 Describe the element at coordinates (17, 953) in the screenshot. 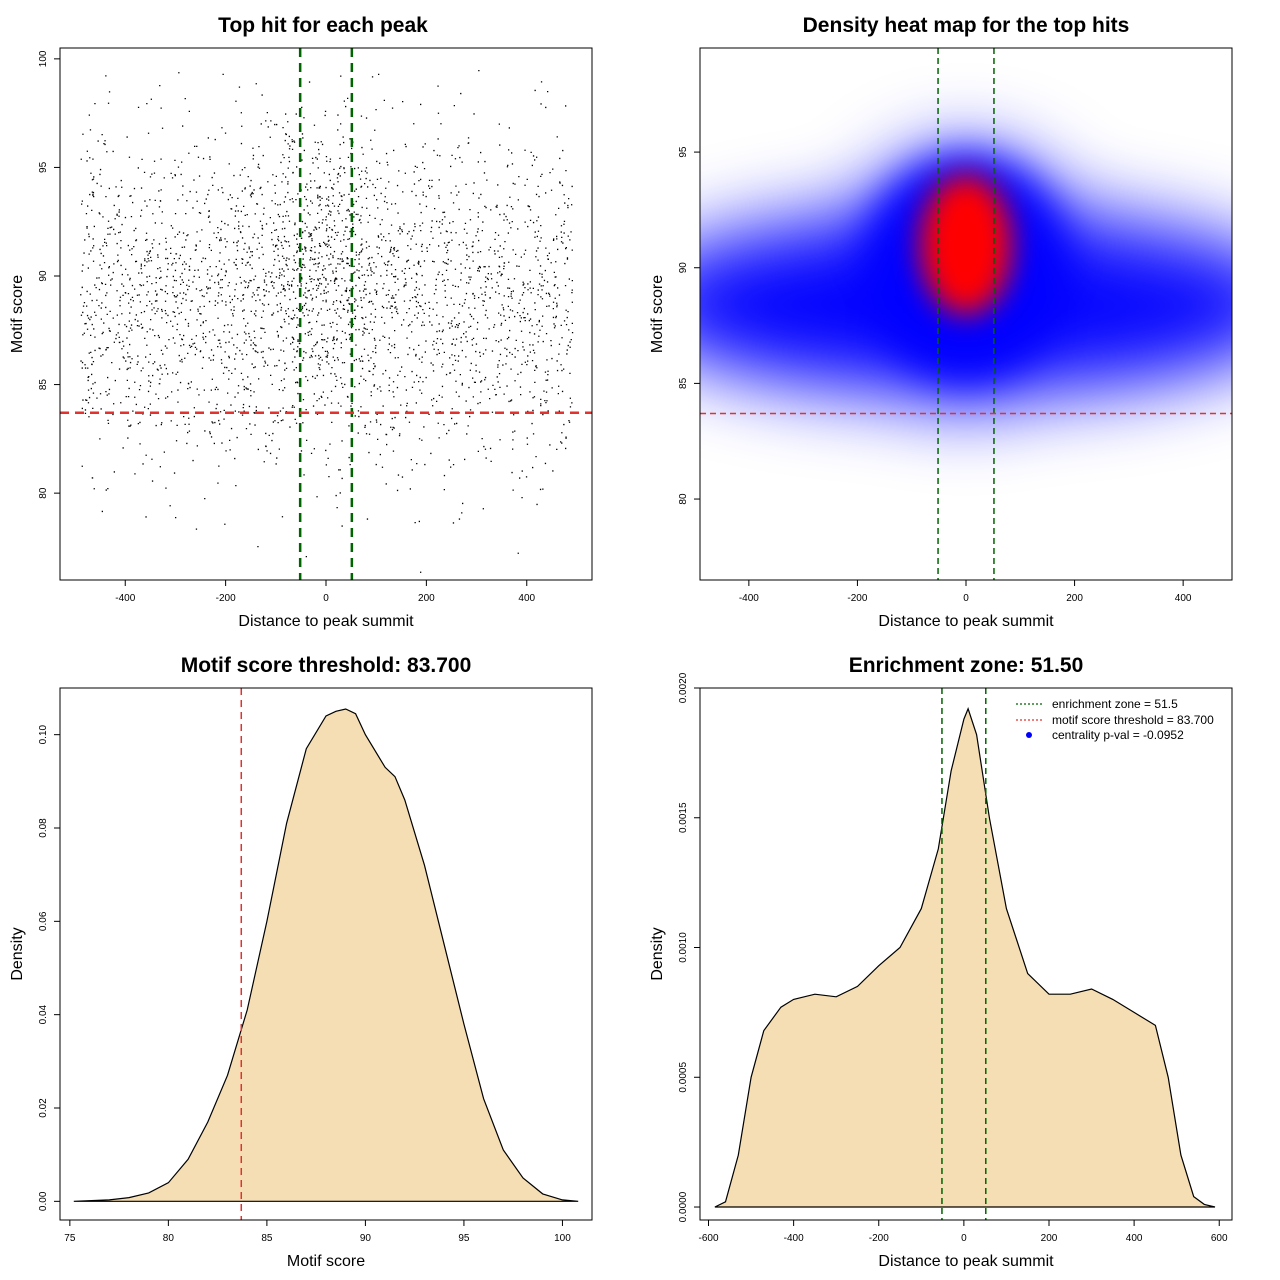

I see `score-density-y-label: Density` at that location.